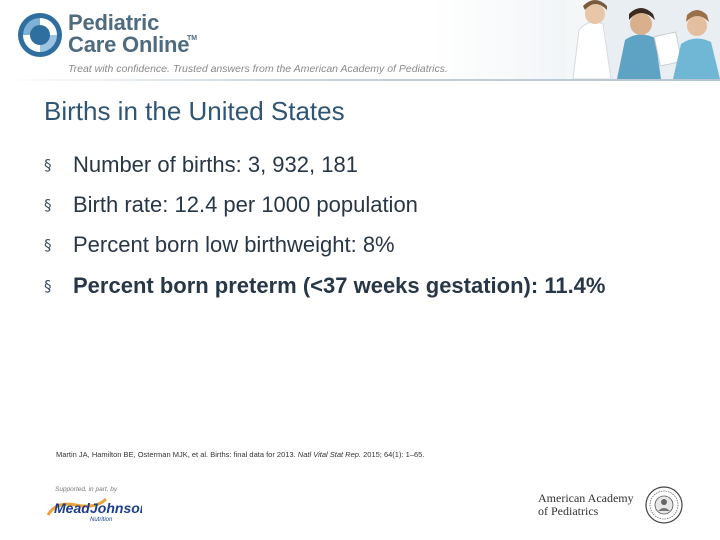 The height and width of the screenshot is (540, 720). I want to click on support-label: Supported, in part, by, so click(86, 489).